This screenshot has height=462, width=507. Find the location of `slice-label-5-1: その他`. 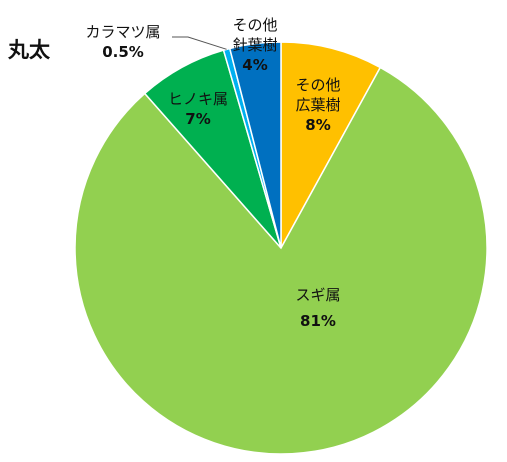

slice-label-5-1: その他 is located at coordinates (254, 25).